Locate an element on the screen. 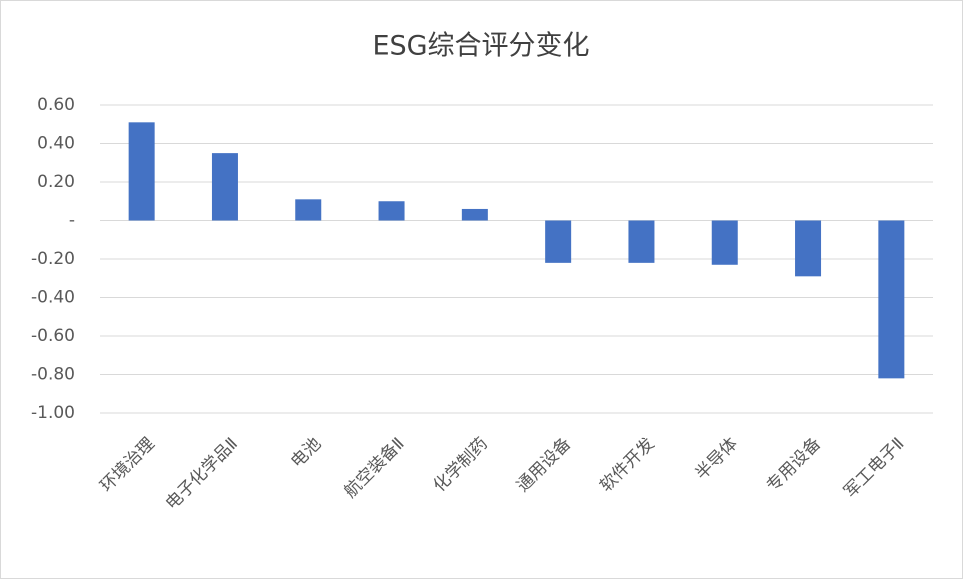 The image size is (963, 579). y-tick-label: 0.40 is located at coordinates (56, 144).